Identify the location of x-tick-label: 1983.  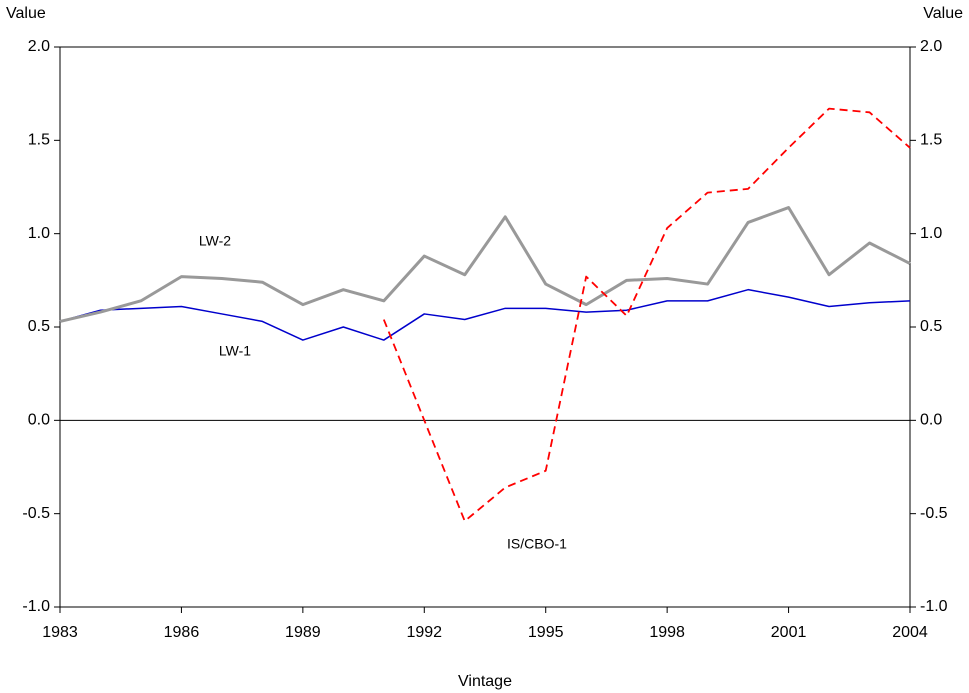
(60, 632).